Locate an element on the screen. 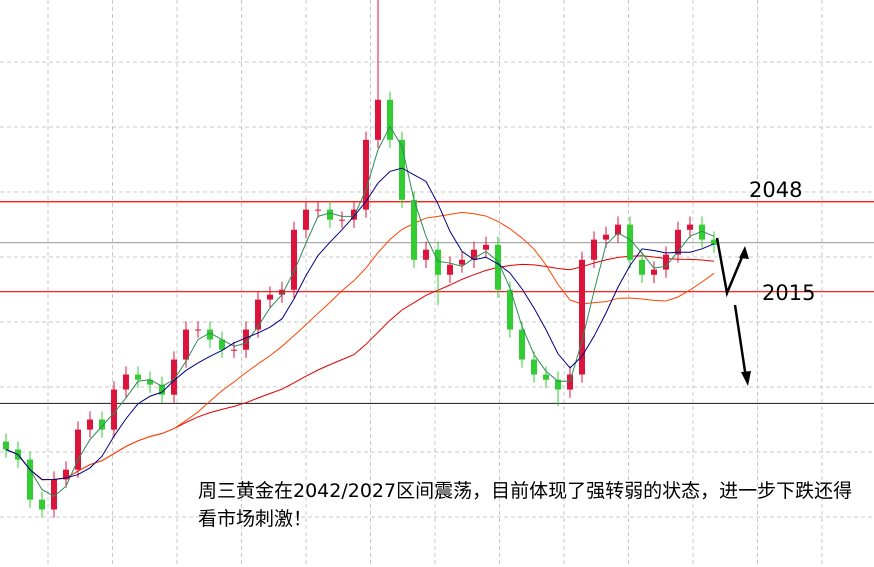 This screenshot has width=874, height=567. level-label-2015: 2015 is located at coordinates (789, 293).